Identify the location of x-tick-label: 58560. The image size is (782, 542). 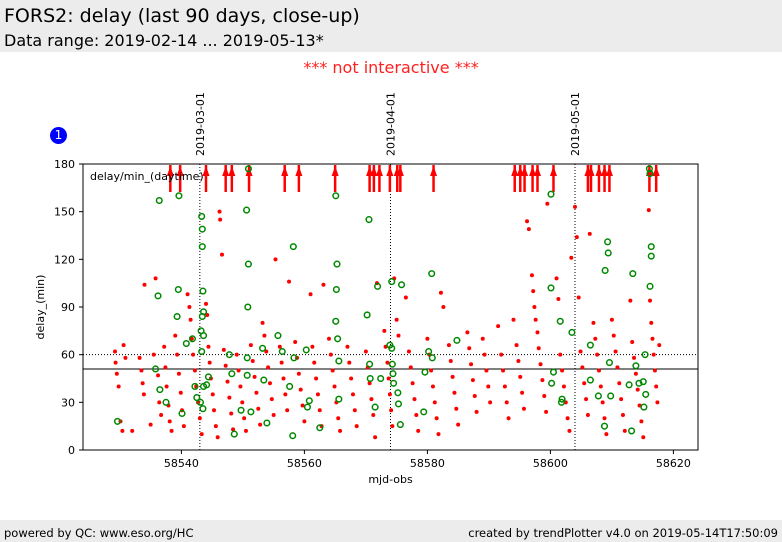
(304, 463).